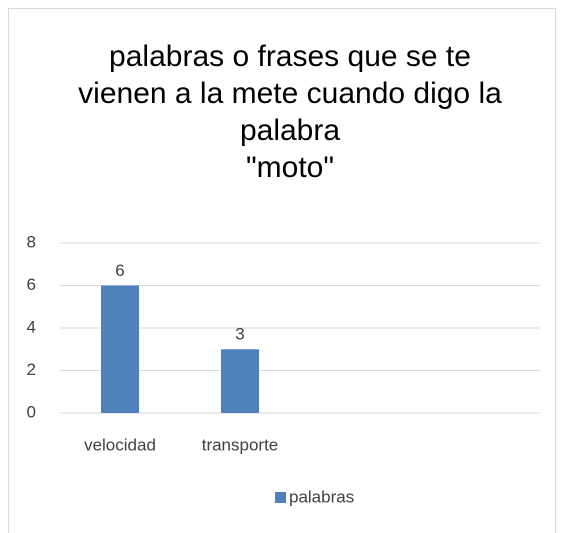 The width and height of the screenshot is (562, 533). I want to click on y-tick-label: 8, so click(31, 241).